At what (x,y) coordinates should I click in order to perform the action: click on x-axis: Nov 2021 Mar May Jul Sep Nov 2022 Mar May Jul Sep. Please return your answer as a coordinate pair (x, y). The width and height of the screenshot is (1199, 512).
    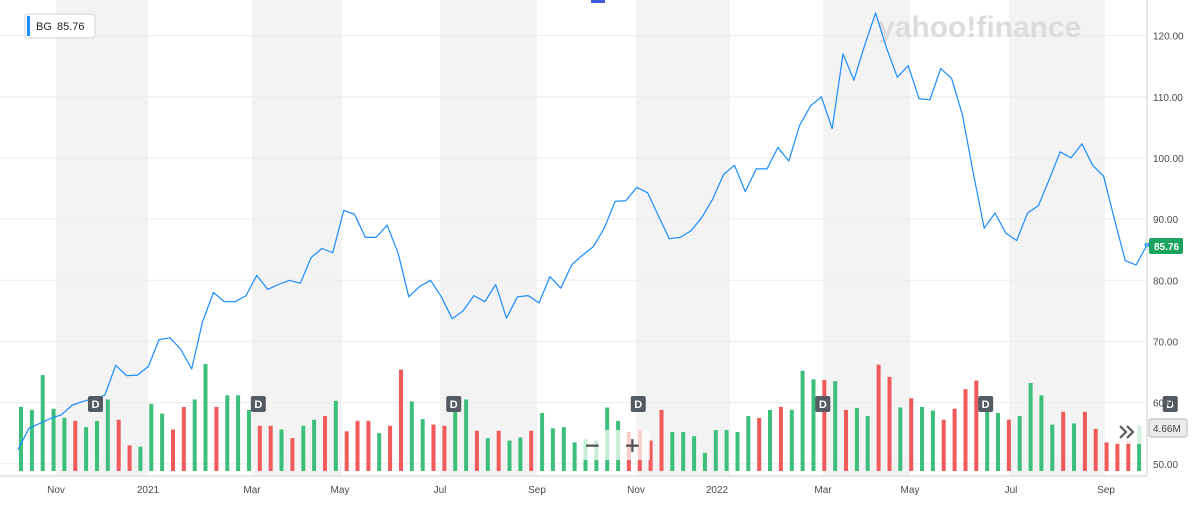
    Looking at the image, I should click on (573, 485).